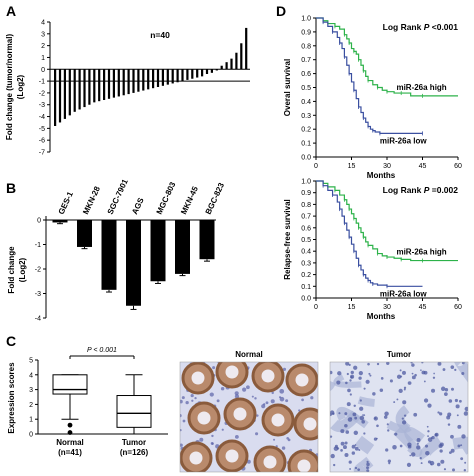 Image resolution: width=474 pixels, height=476 pixels. I want to click on panel-b-category-label: BGC-823, so click(215, 198).